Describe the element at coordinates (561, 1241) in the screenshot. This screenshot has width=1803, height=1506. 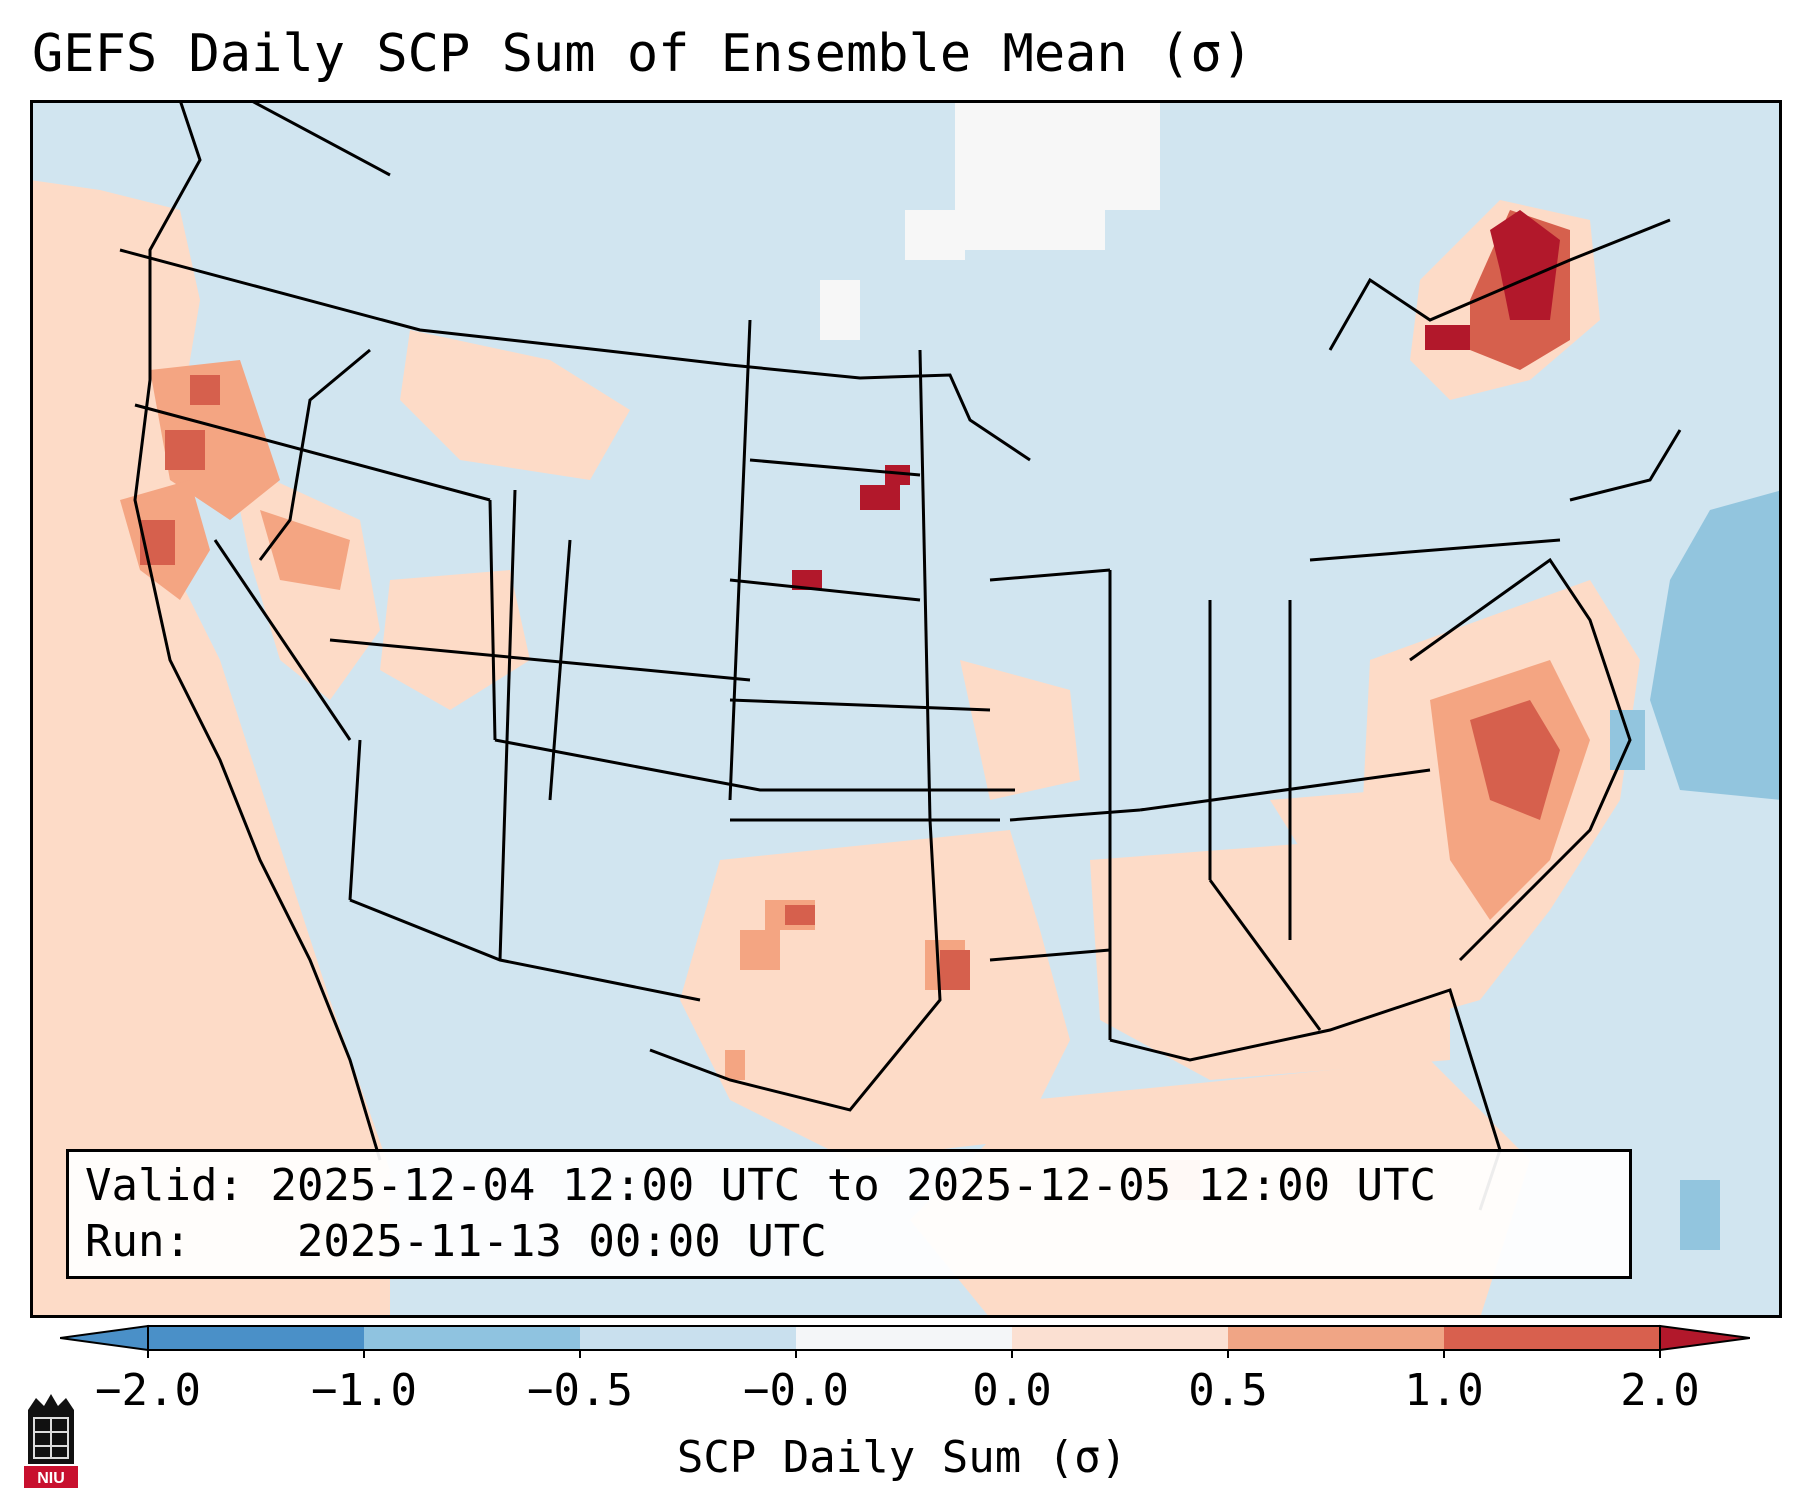
I see `run-value: 2025-11-13 00:00 UTC` at that location.